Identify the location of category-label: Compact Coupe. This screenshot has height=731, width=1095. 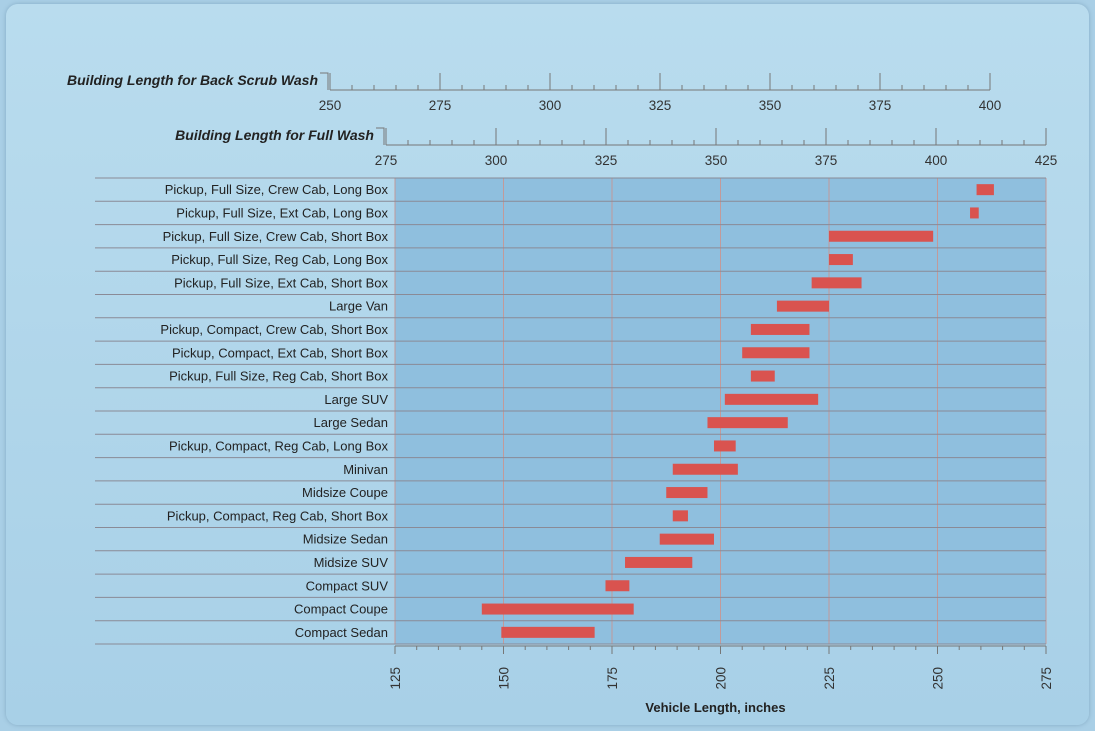
(341, 609).